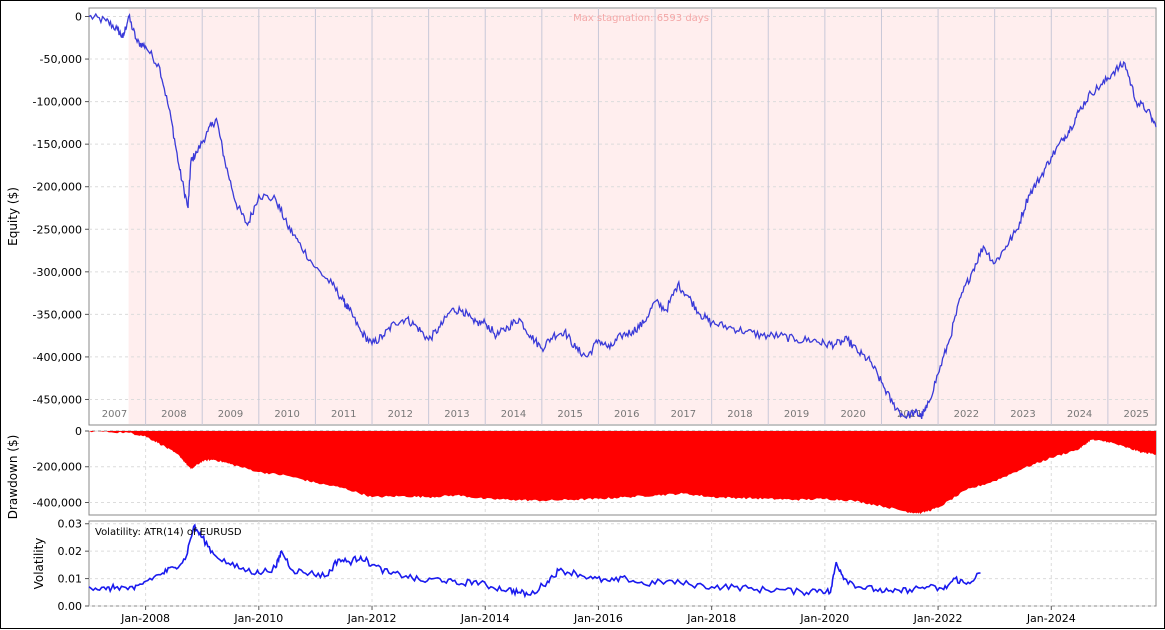 This screenshot has height=630, width=1165. I want to click on equity-y-axis-label: Equity ($), so click(13, 216).